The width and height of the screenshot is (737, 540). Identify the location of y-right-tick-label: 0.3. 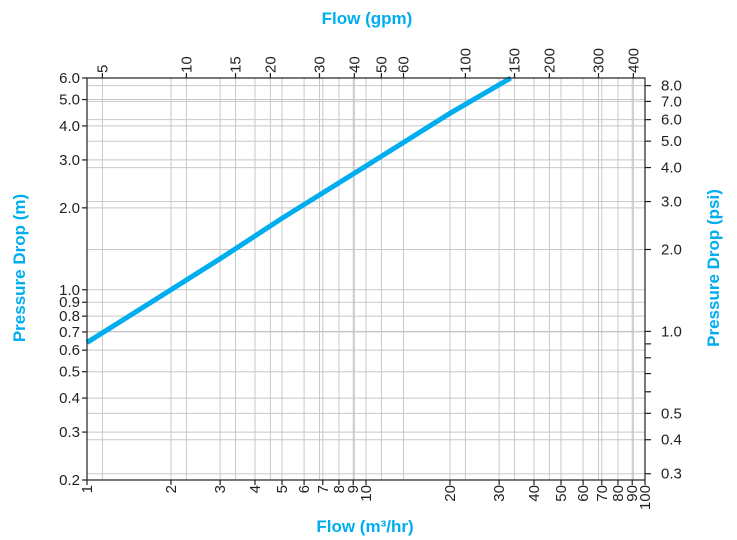
(671, 474).